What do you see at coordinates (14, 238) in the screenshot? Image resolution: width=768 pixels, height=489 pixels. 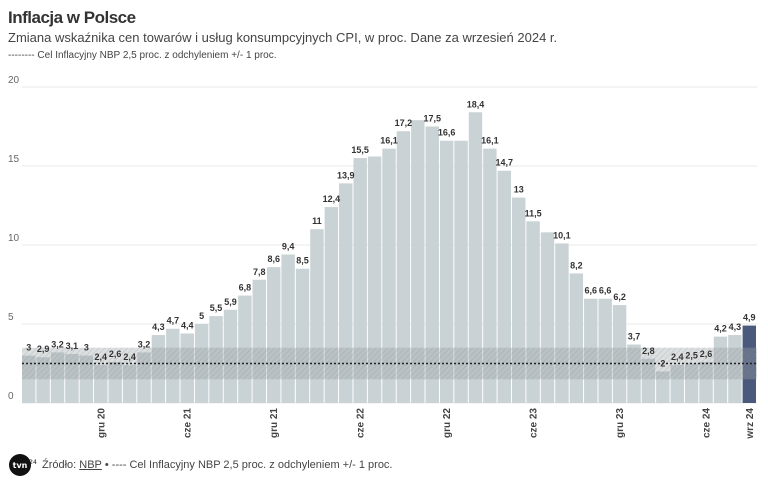 I see `y-tick-label: 10` at bounding box center [14, 238].